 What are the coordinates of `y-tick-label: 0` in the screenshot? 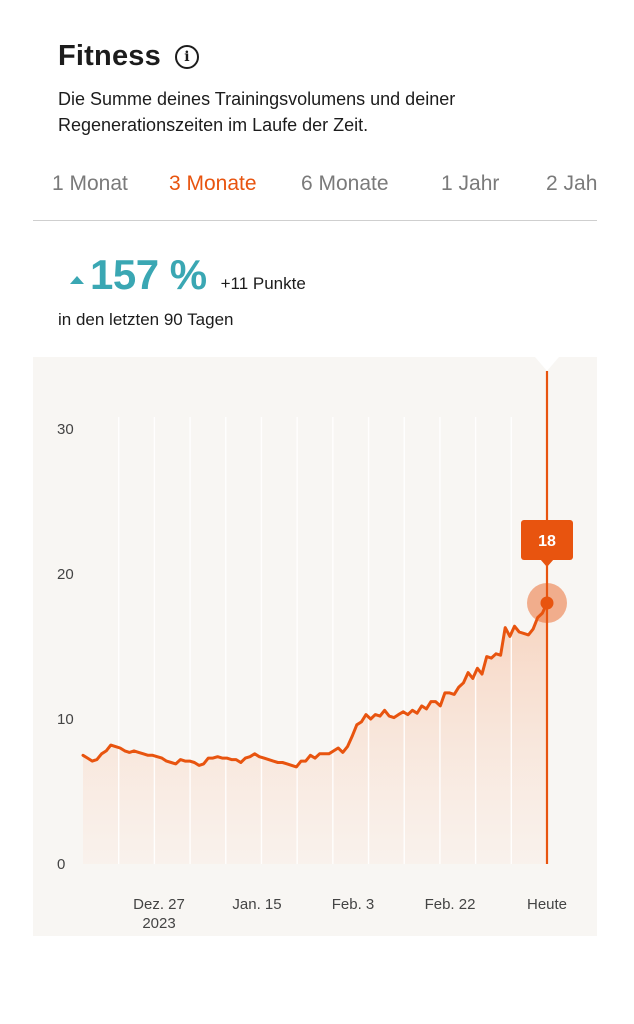 It's located at (61, 864).